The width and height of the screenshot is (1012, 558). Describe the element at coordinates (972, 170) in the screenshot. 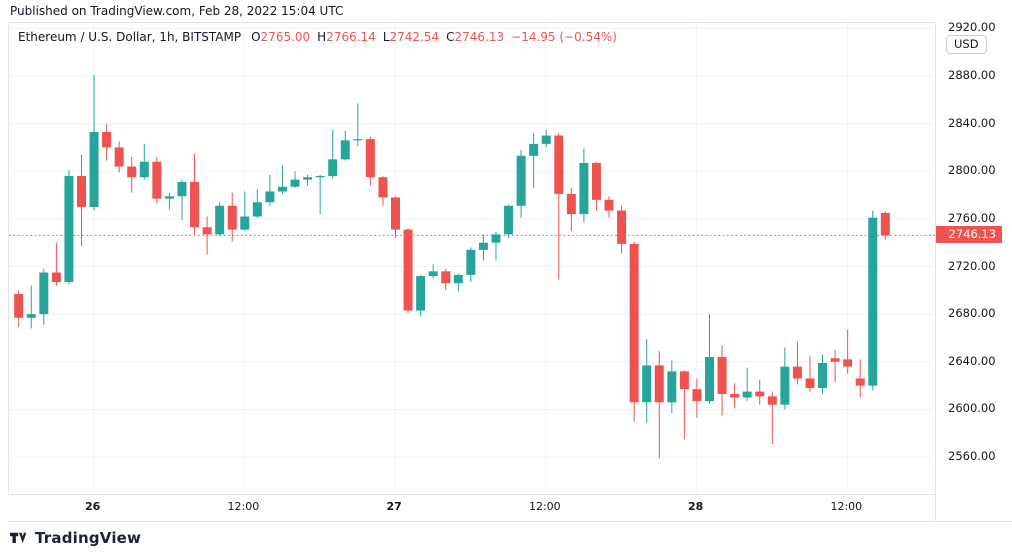

I see `price-tick-label: 2800.00` at that location.